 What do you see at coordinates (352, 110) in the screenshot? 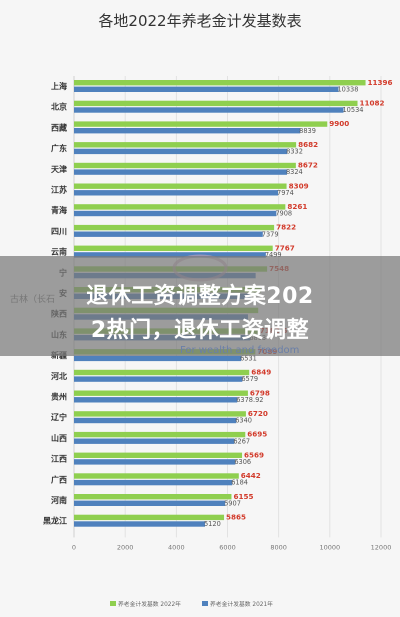
I see `data-label: 10534` at bounding box center [352, 110].